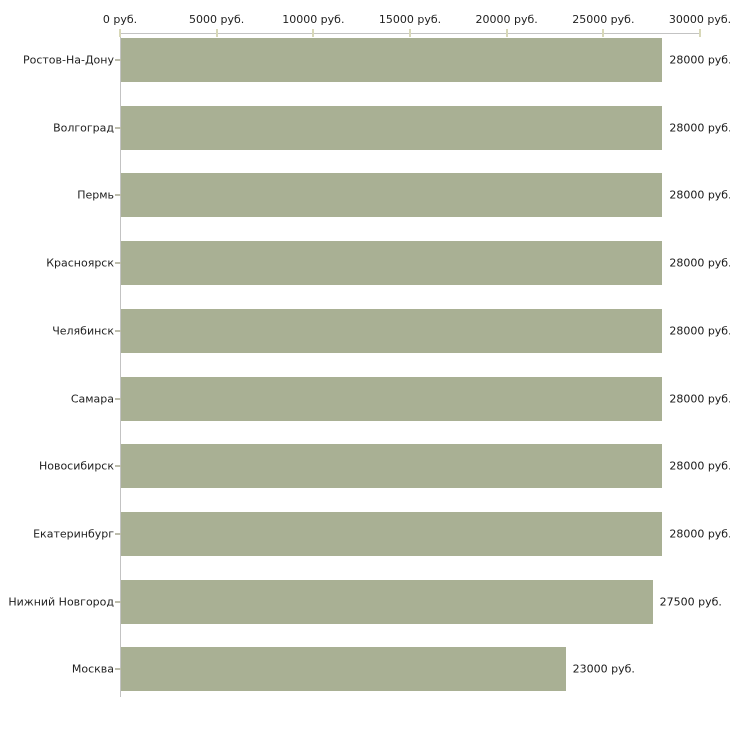 The image size is (730, 730). What do you see at coordinates (92, 669) in the screenshot?
I see `category-label: Москва` at bounding box center [92, 669].